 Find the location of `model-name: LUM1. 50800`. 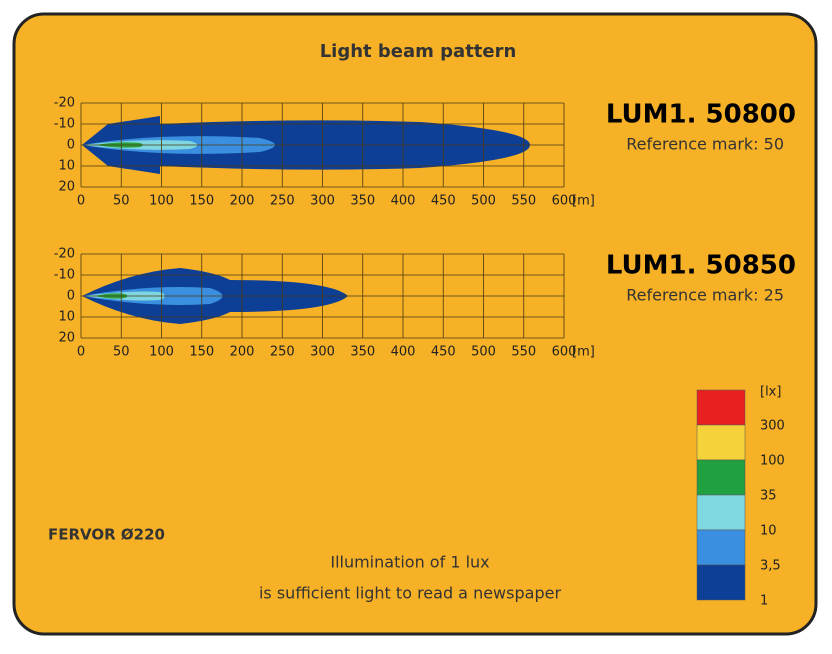

model-name: LUM1. 50800 is located at coordinates (701, 115).